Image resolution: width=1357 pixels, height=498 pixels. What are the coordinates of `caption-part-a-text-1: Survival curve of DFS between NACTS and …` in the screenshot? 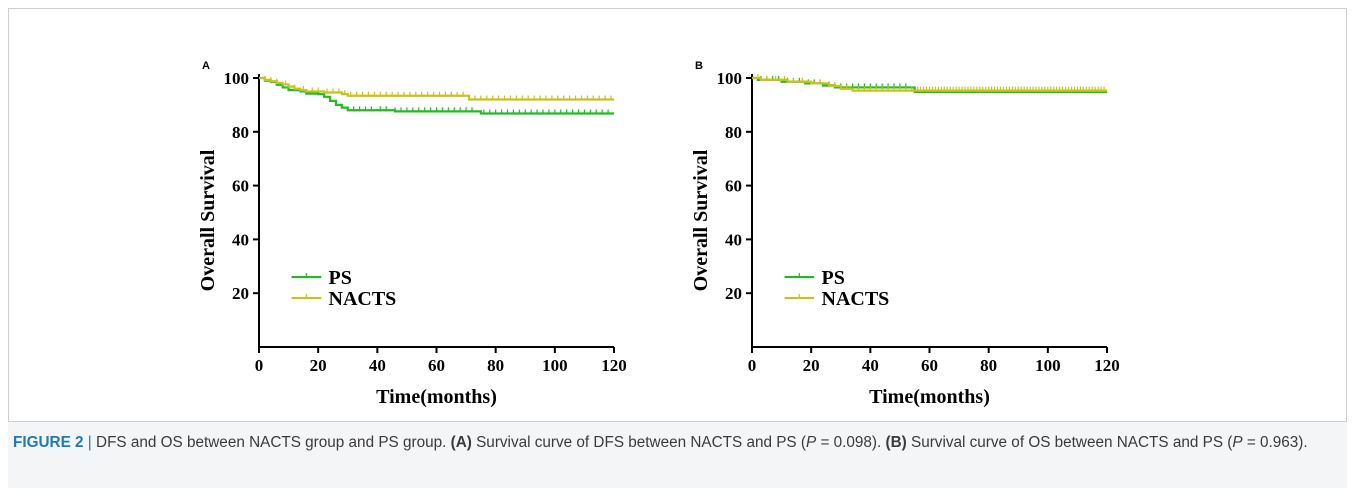 It's located at (641, 442).